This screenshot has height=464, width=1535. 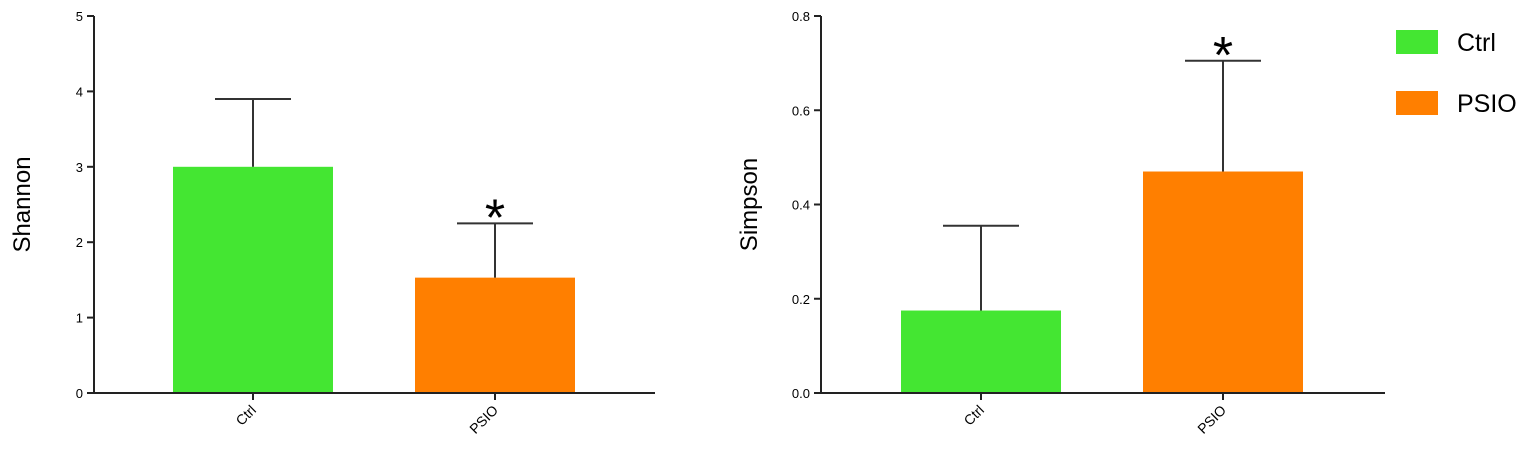 What do you see at coordinates (79, 318) in the screenshot?
I see `y-tick-label: 1` at bounding box center [79, 318].